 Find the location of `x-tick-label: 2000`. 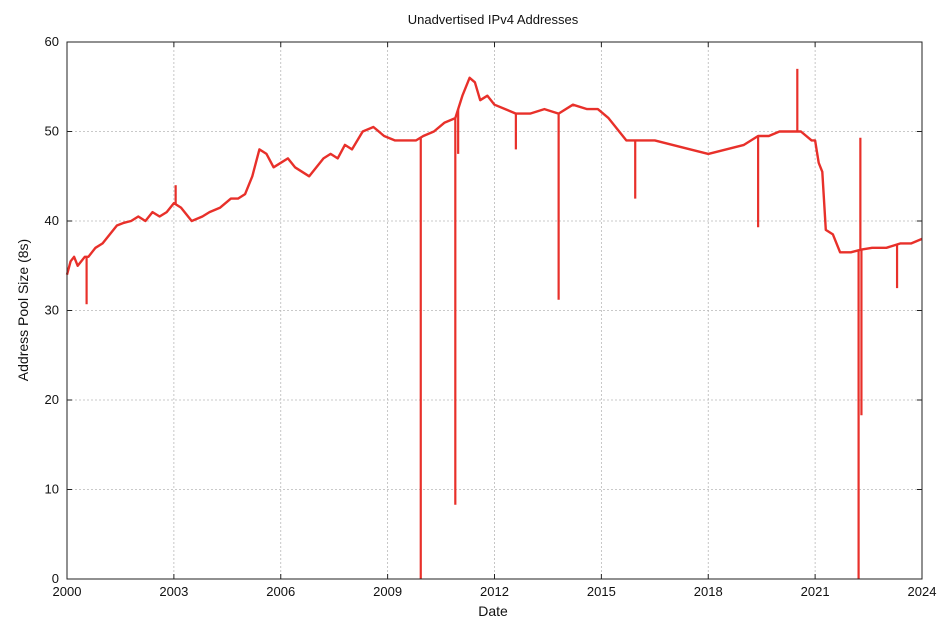

x-tick-label: 2000 is located at coordinates (67, 591).